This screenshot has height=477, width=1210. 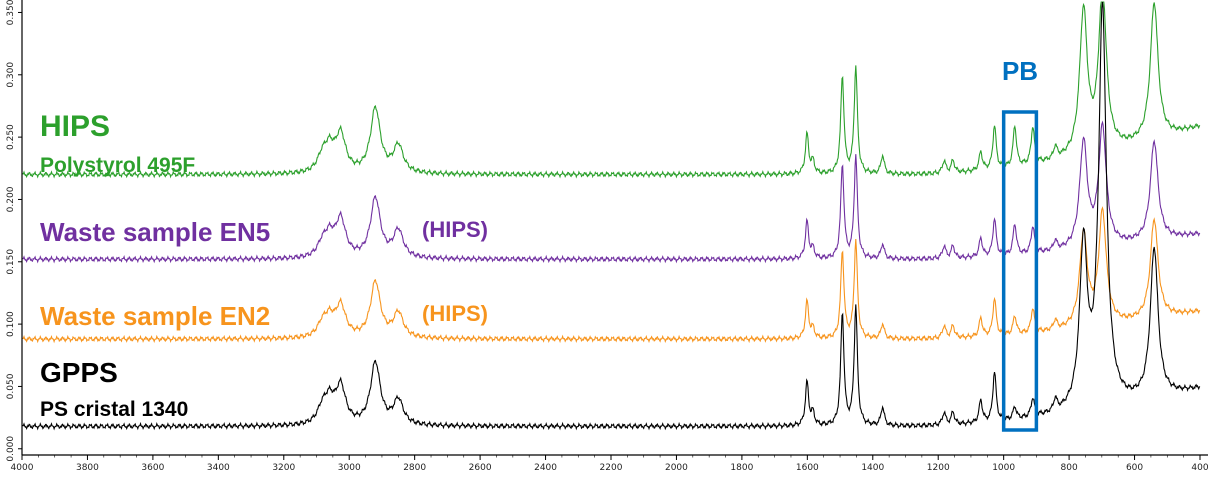 I want to click on y-tick-label: 0.000, so click(x=11, y=449).